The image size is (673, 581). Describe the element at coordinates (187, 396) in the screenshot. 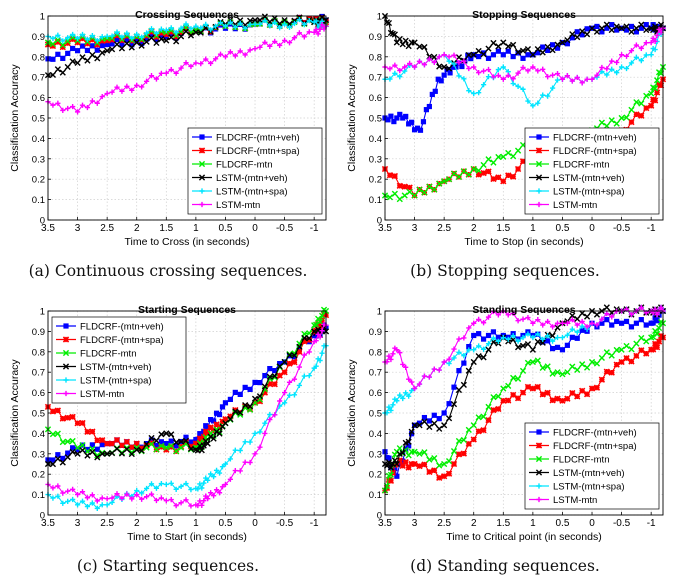

I see `series-LSTM-(mtn+veh)` at that location.